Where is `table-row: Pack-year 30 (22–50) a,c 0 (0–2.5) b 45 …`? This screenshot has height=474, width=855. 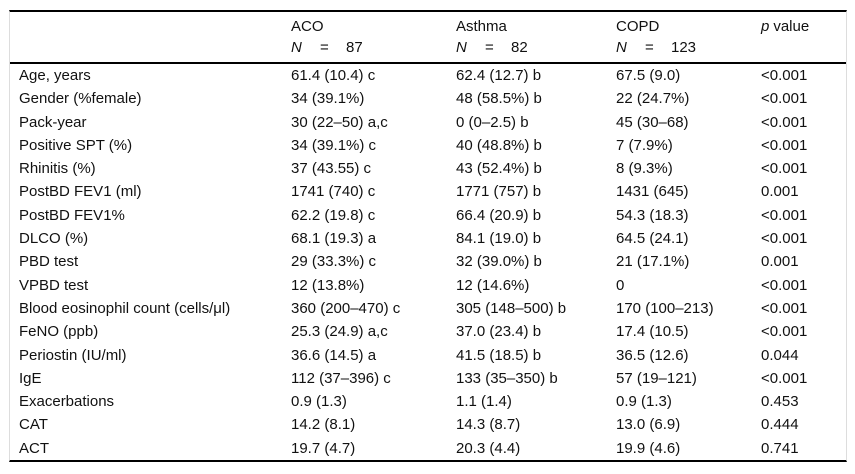 table-row: Pack-year 30 (22–50) a,c 0 (0–2.5) b 45 … is located at coordinates (428, 122).